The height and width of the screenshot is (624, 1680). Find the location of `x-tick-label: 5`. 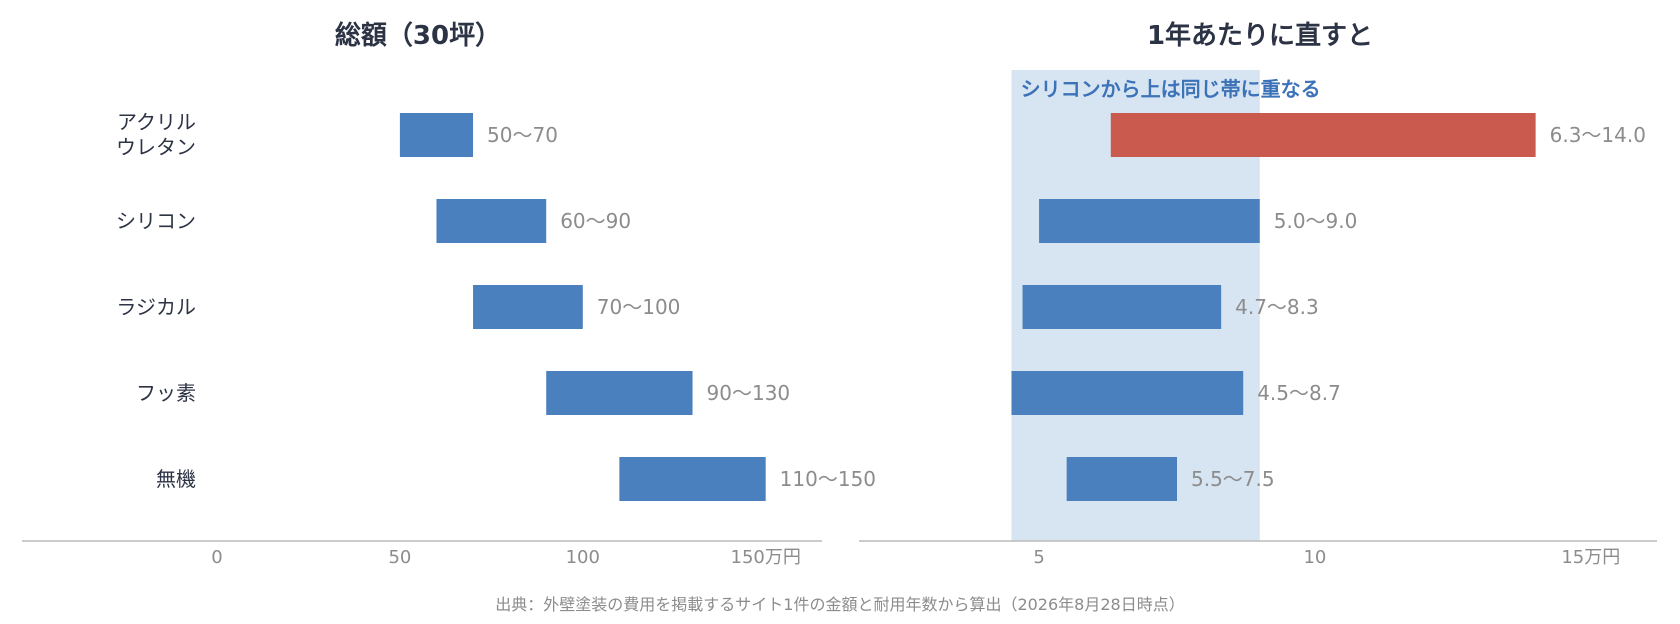

x-tick-label: 5 is located at coordinates (1038, 557).